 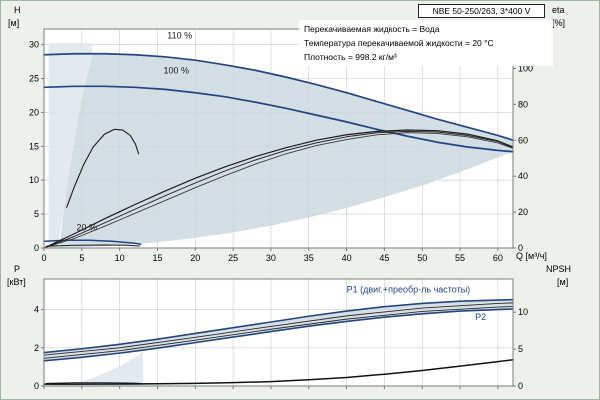 What do you see at coordinates (14, 23) in the screenshot?
I see `h-axis-unit: [м]` at bounding box center [14, 23].